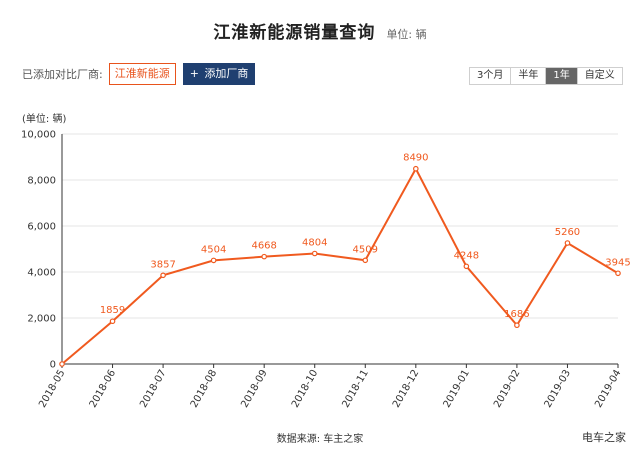  I want to click on y-tick-label: 0, so click(53, 365).